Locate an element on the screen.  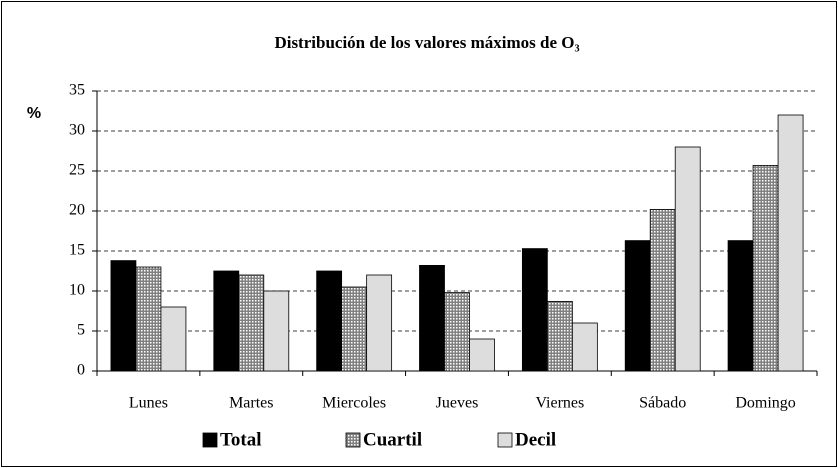
y-tick-label: 0 is located at coordinates (81, 370).